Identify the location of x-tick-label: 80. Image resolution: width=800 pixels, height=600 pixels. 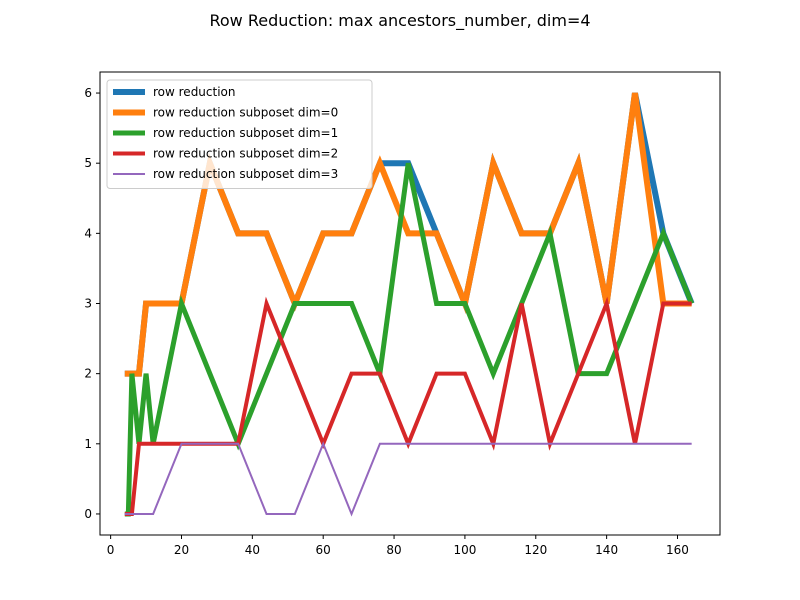
(393, 550).